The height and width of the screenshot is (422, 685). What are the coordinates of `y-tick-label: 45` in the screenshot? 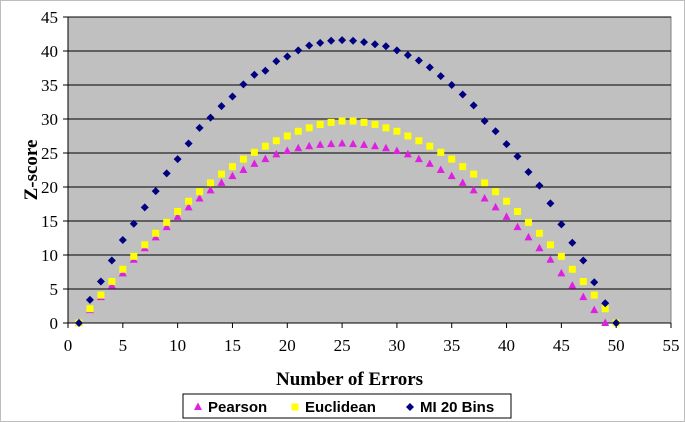 It's located at (49, 17).